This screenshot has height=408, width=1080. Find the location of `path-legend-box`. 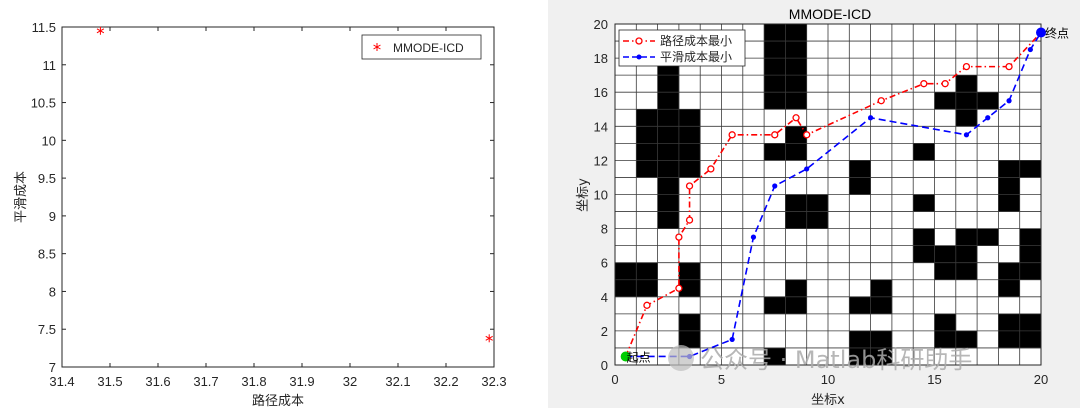

path-legend-box is located at coordinates (682, 48).